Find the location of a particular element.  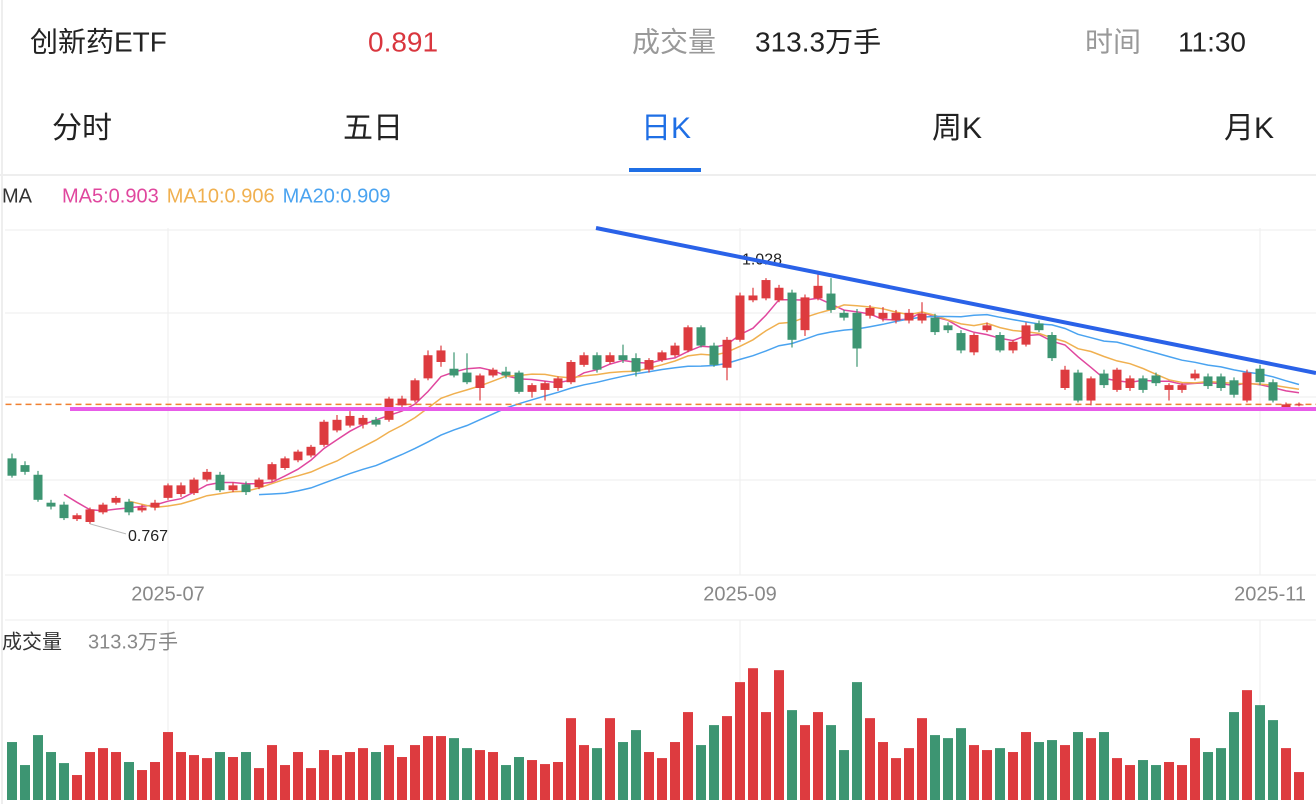

fund-name: 创新药ETF is located at coordinates (98, 41).